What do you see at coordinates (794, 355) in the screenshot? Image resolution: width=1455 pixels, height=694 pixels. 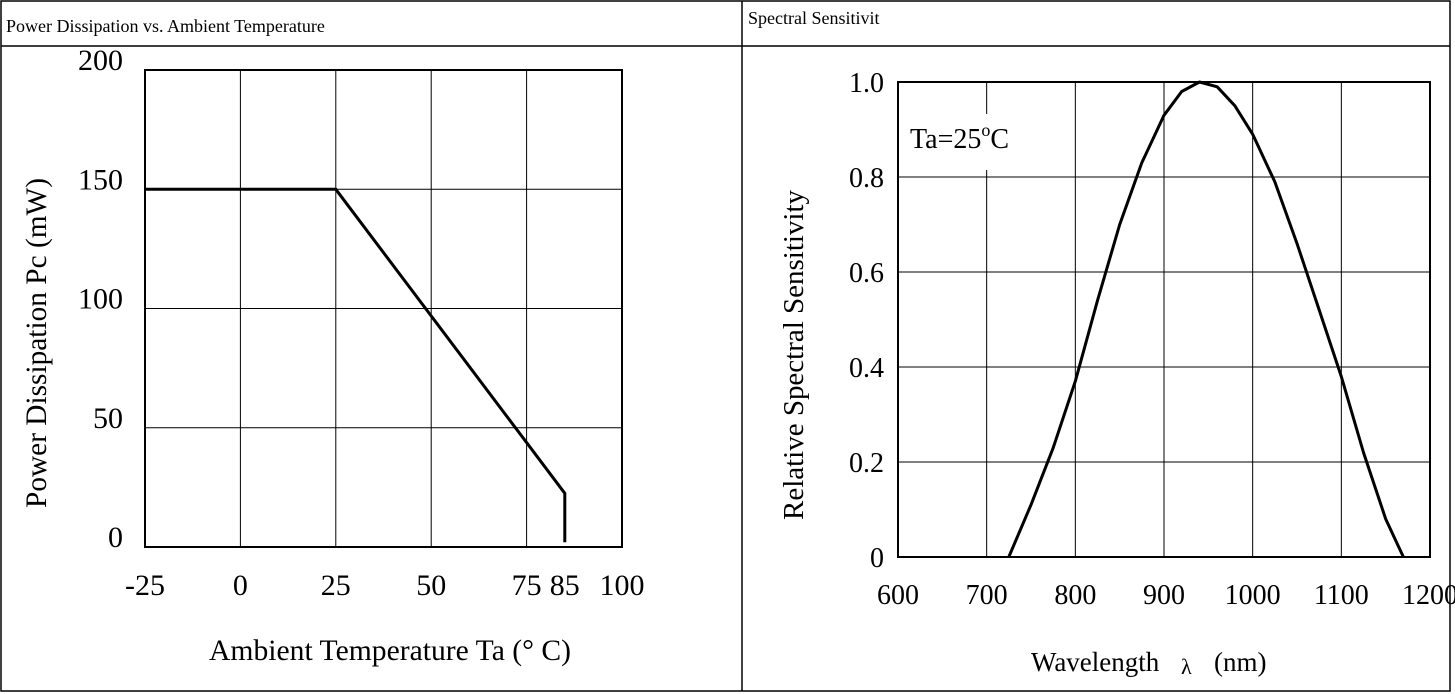 I see `right-y-axis-label: Relative Spectral Sensitivity` at bounding box center [794, 355].